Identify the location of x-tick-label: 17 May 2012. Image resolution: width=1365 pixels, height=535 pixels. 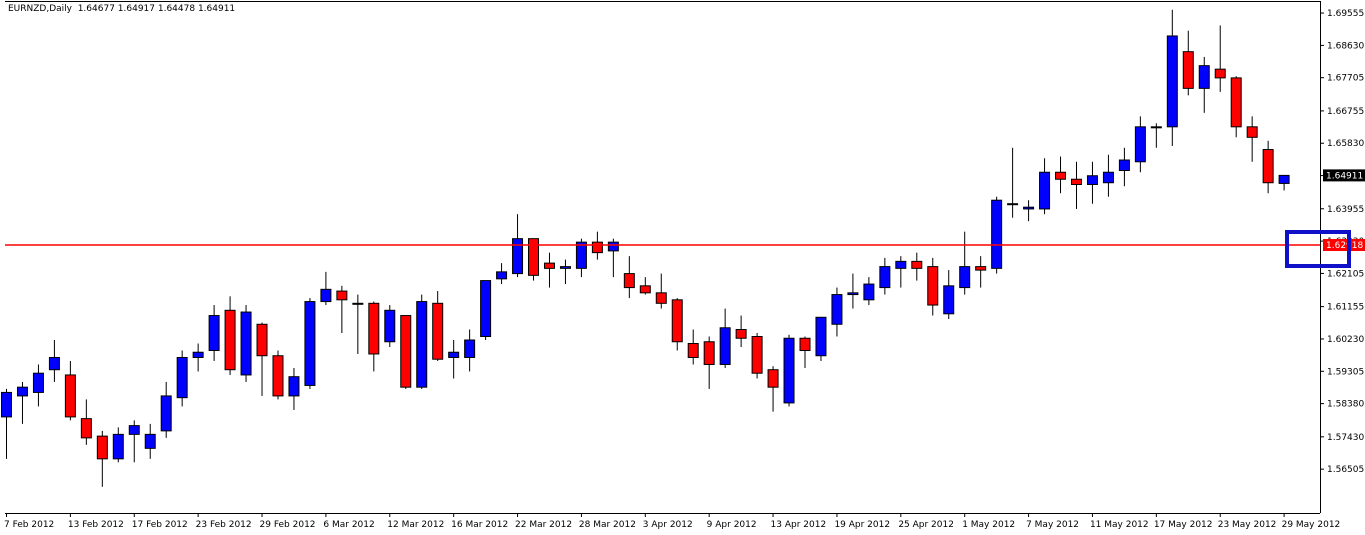
(1183, 525).